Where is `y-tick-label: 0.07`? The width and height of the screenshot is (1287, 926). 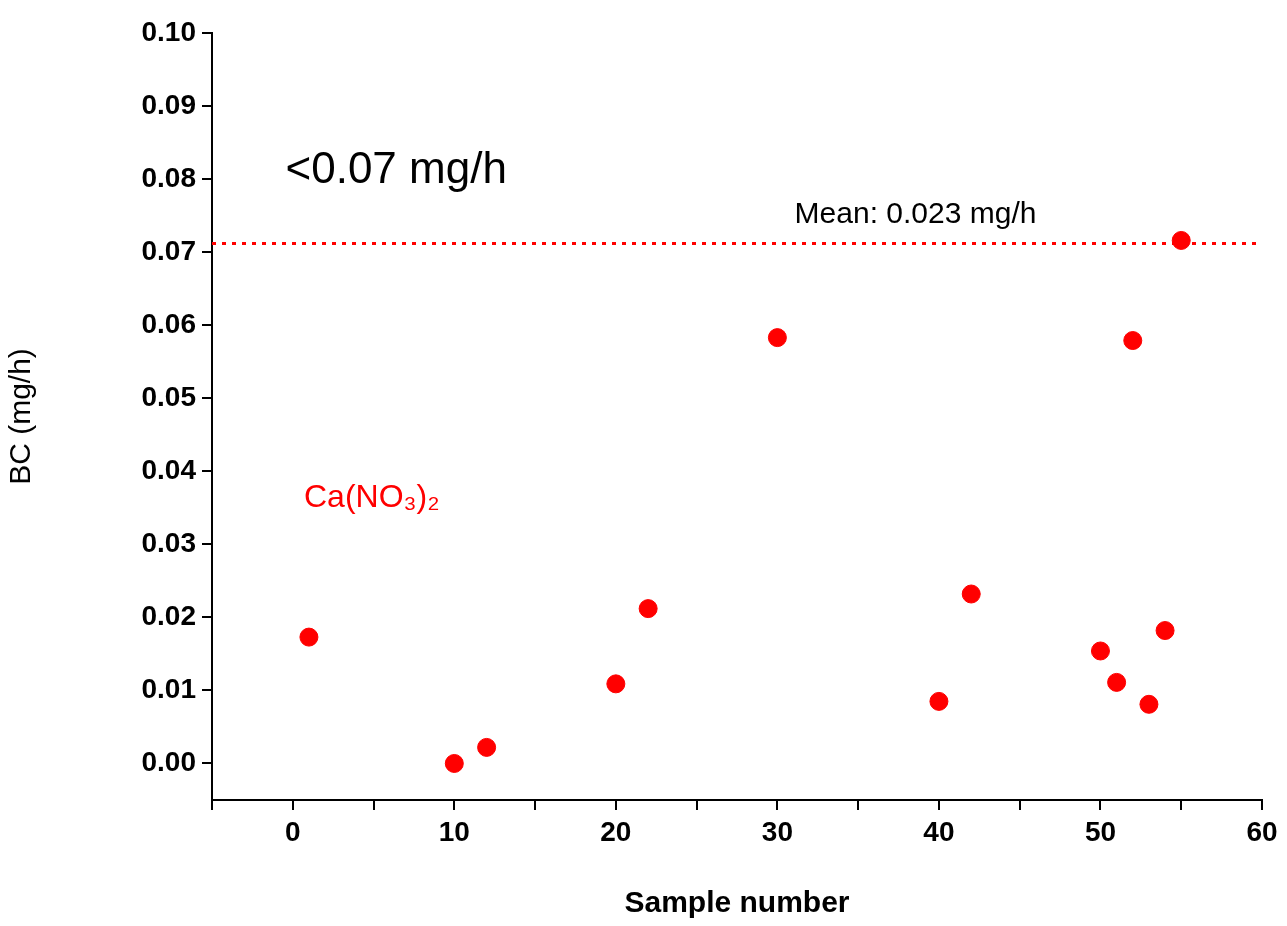
y-tick-label: 0.07 is located at coordinates (168, 250).